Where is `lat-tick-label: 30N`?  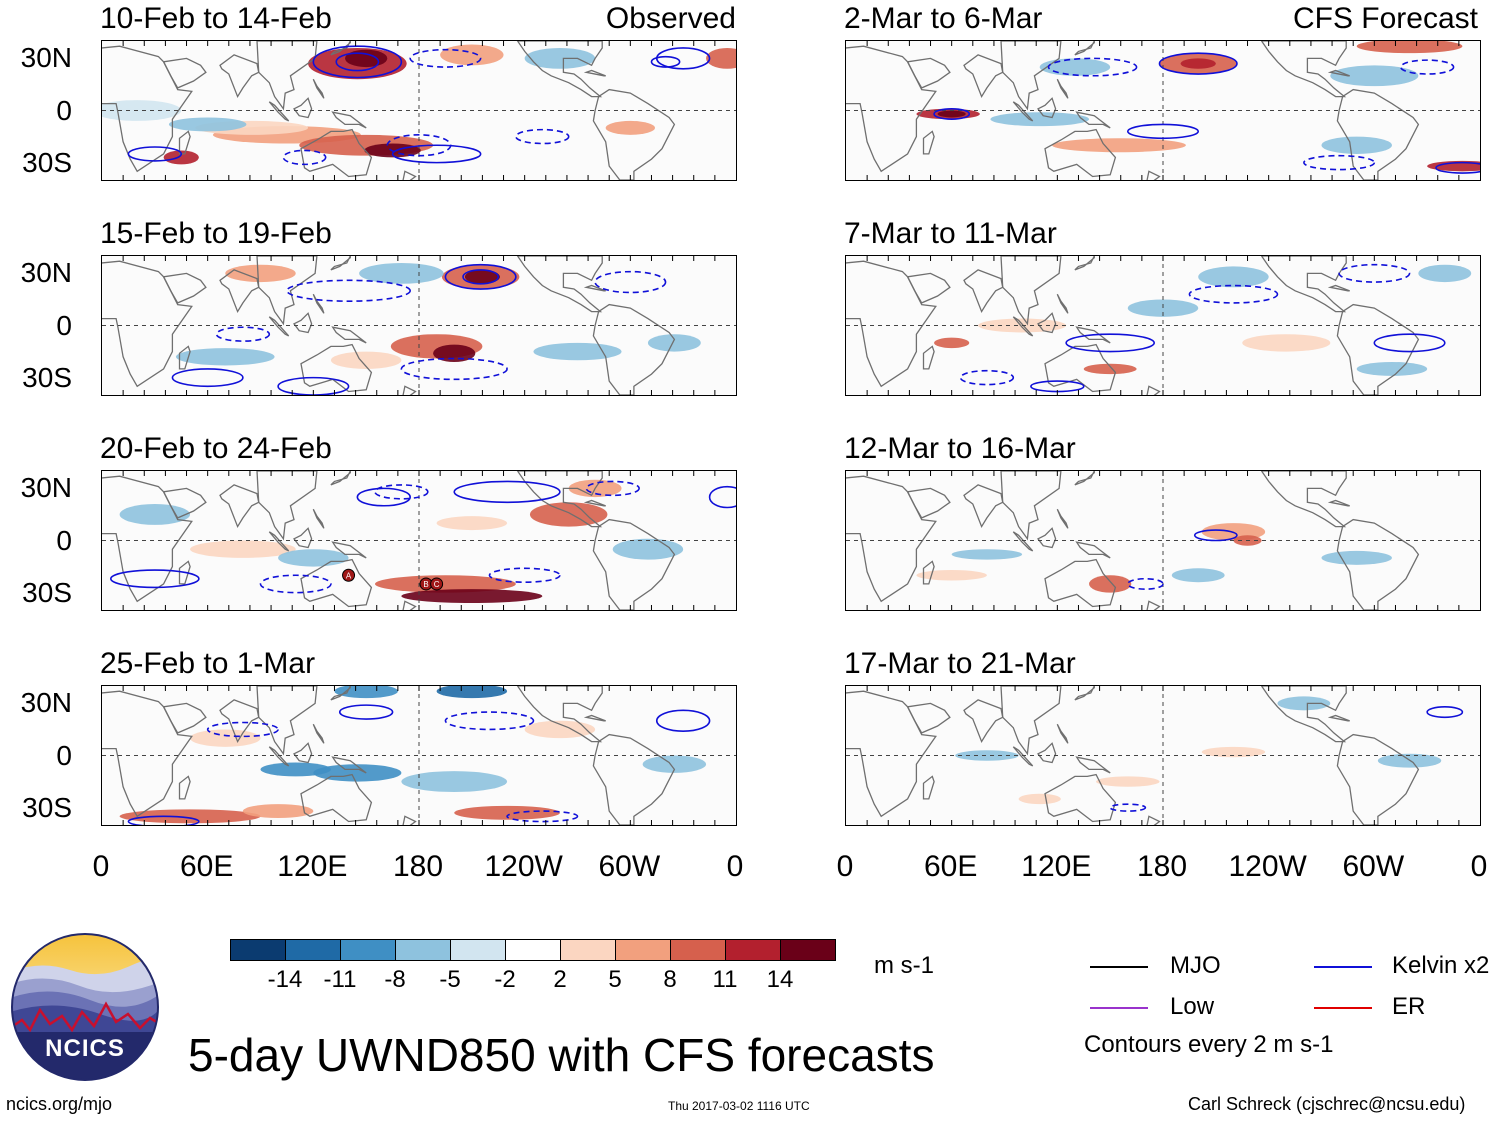
lat-tick-label: 30N is located at coordinates (46, 273).